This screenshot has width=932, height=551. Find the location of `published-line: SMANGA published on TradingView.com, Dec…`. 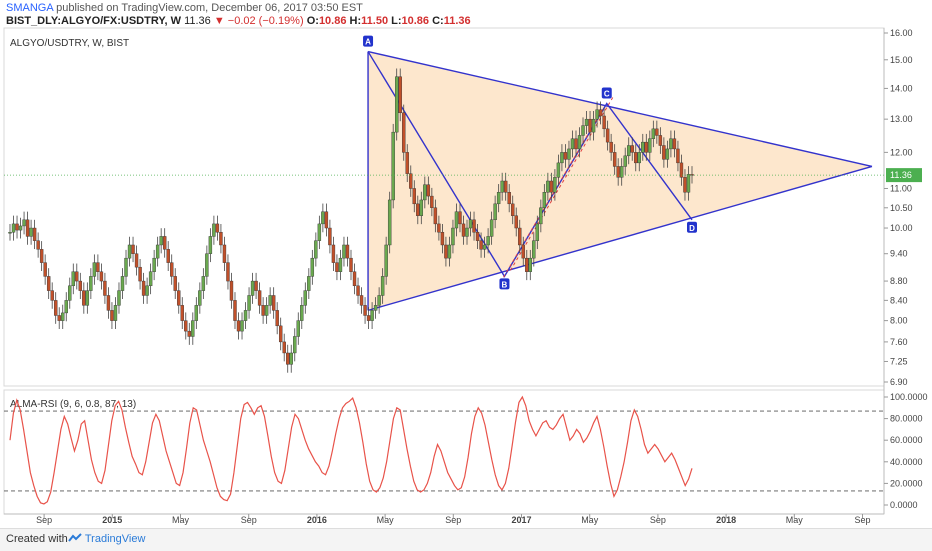

published-line: SMANGA published on TradingView.com, Dec… is located at coordinates (184, 8).